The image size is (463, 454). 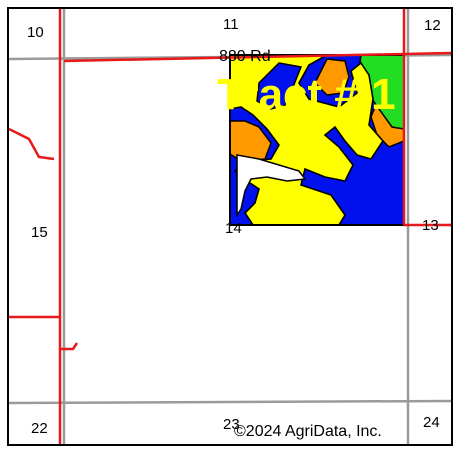 What do you see at coordinates (332, 77) in the screenshot?
I see `soil-polygon-orange-inner` at bounding box center [332, 77].